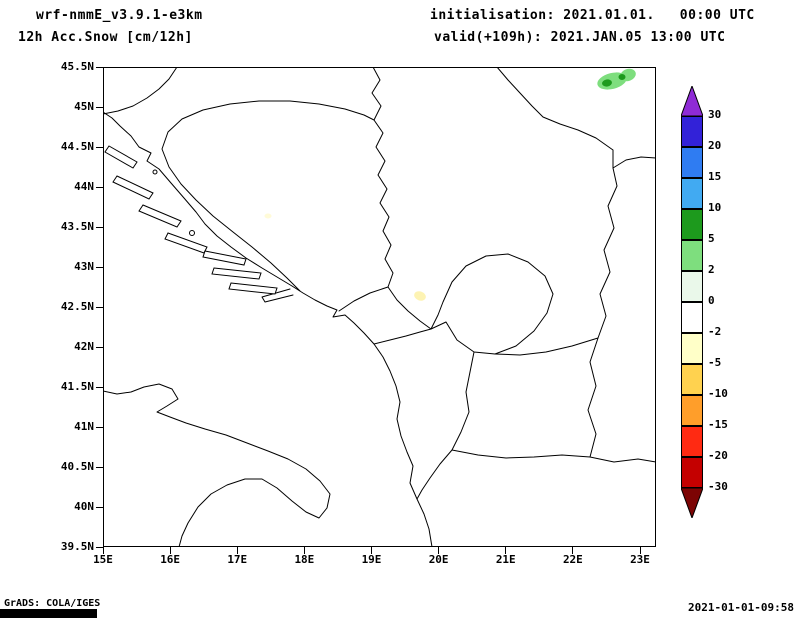 Image resolution: width=800 pixels, height=618 pixels. What do you see at coordinates (718, 393) in the screenshot?
I see `colorbar-tick-label: -10` at bounding box center [718, 393].